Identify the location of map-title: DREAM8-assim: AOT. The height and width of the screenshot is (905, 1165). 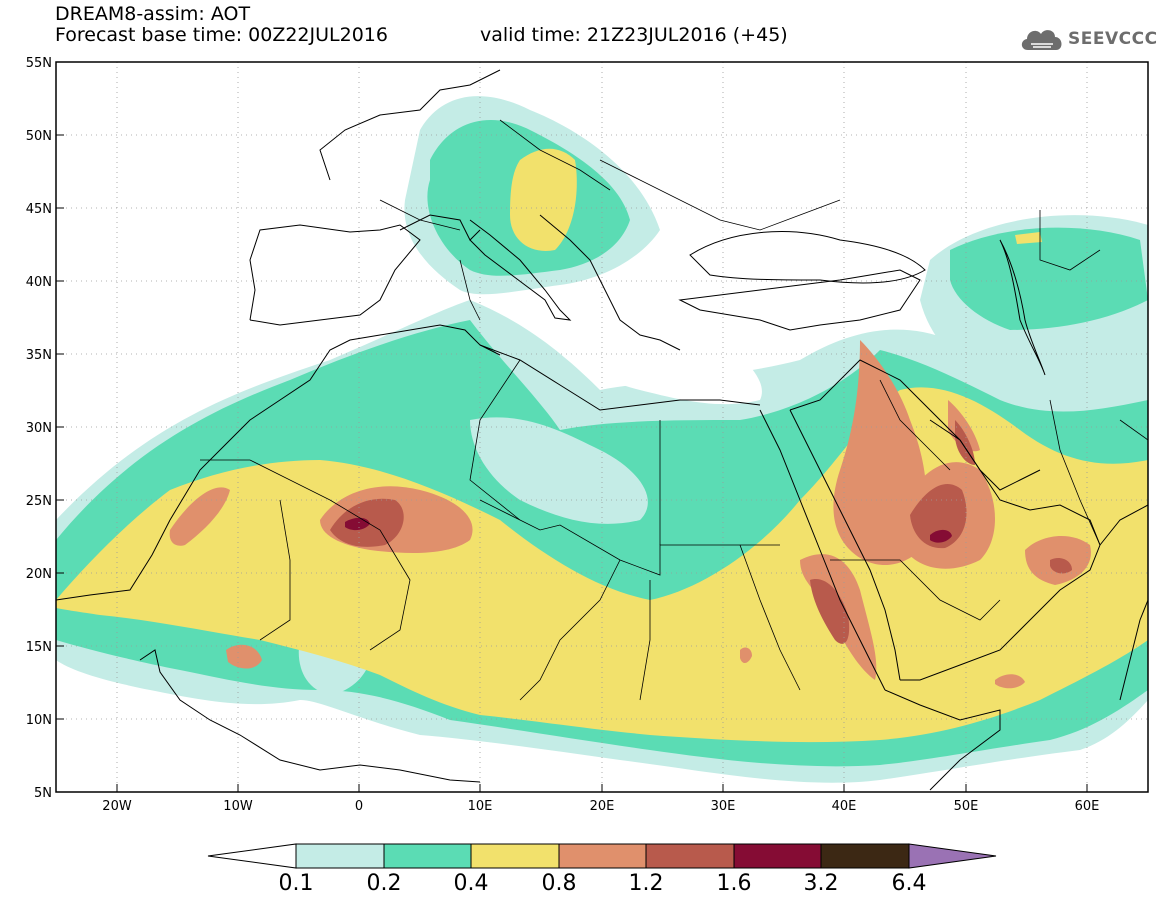
(153, 14).